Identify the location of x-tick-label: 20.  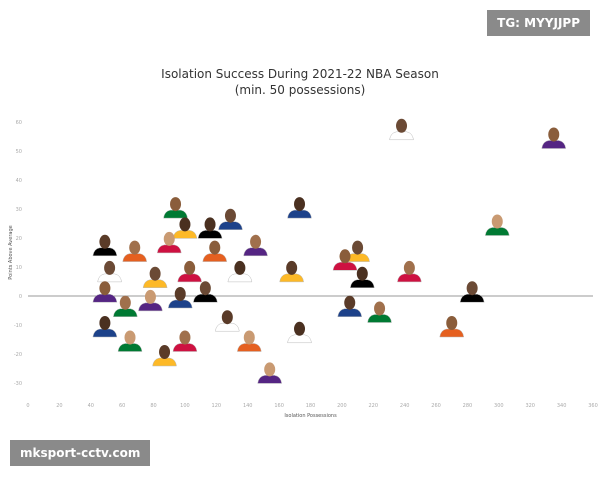
(59, 406).